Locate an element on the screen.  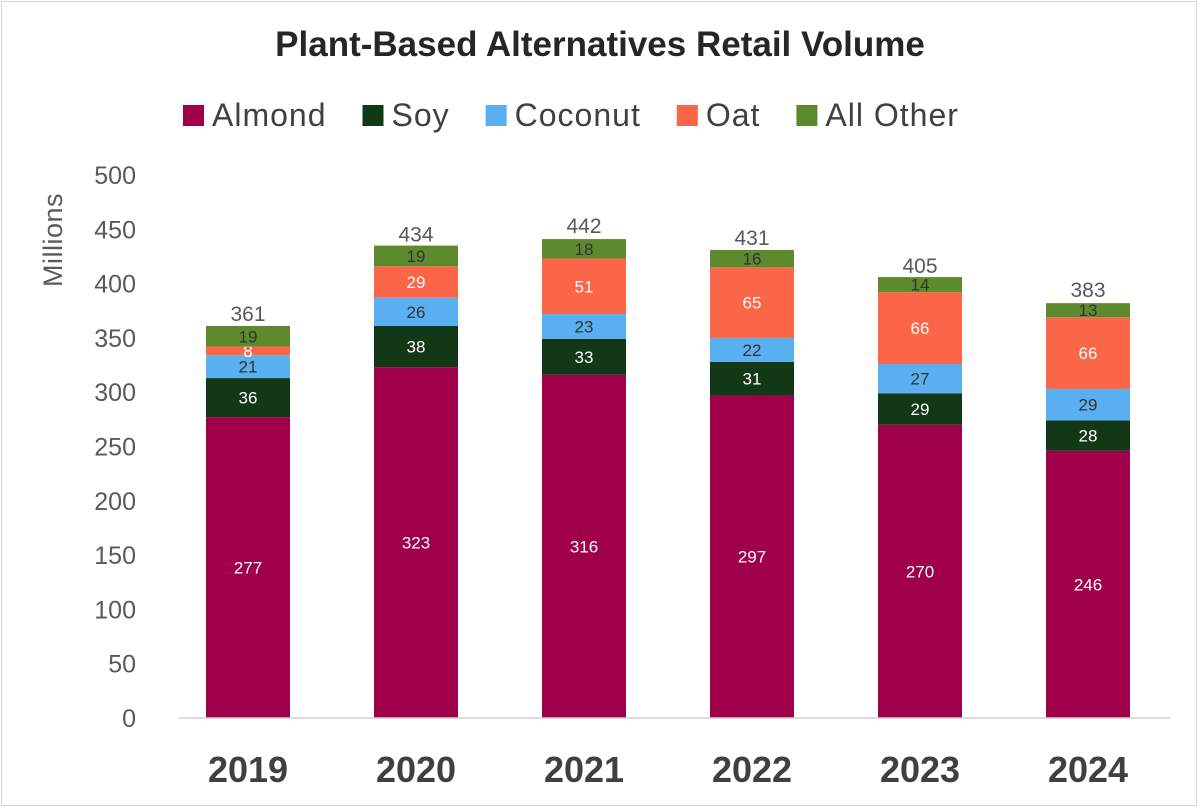
y-tick-350: 350 is located at coordinates (115, 339).